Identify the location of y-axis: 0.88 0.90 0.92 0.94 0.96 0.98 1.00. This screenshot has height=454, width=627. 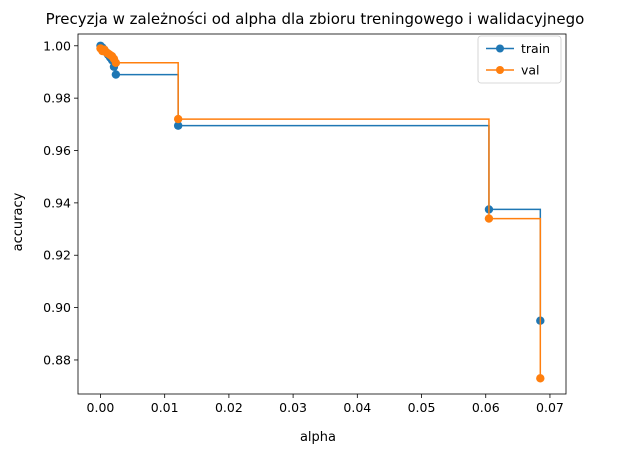
(60, 202).